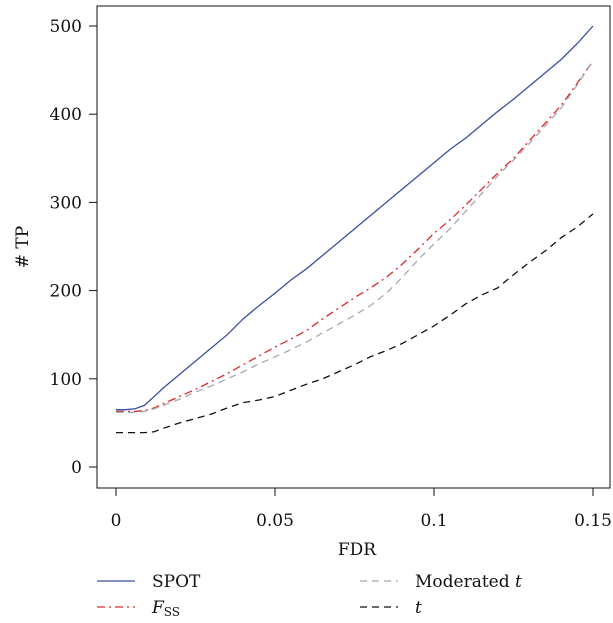  What do you see at coordinates (418, 608) in the screenshot?
I see `legend-label-3: t` at bounding box center [418, 608].